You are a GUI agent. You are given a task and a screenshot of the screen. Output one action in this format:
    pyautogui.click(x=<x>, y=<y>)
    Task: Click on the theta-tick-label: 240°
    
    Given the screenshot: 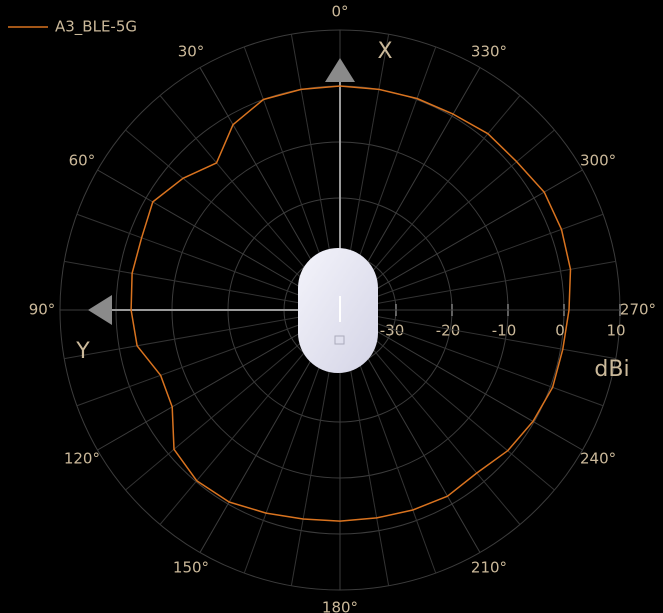 What is the action you would take?
    pyautogui.click(x=598, y=459)
    